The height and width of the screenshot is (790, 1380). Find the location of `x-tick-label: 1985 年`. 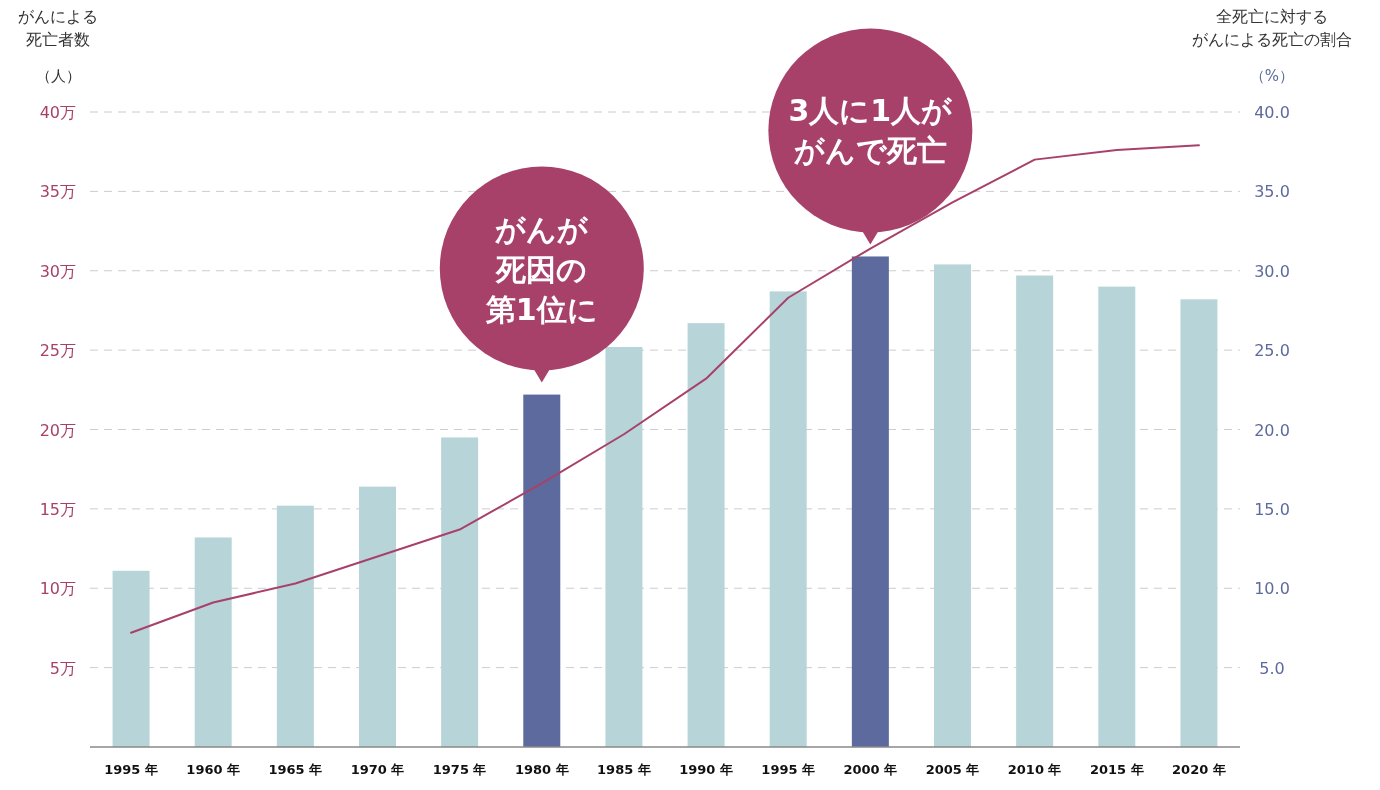

x-tick-label: 1985 年 is located at coordinates (624, 769).